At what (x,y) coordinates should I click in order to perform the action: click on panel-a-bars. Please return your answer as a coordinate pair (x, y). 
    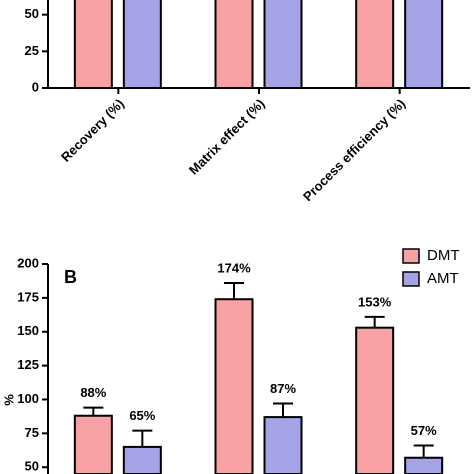
    Looking at the image, I should click on (258, 44).